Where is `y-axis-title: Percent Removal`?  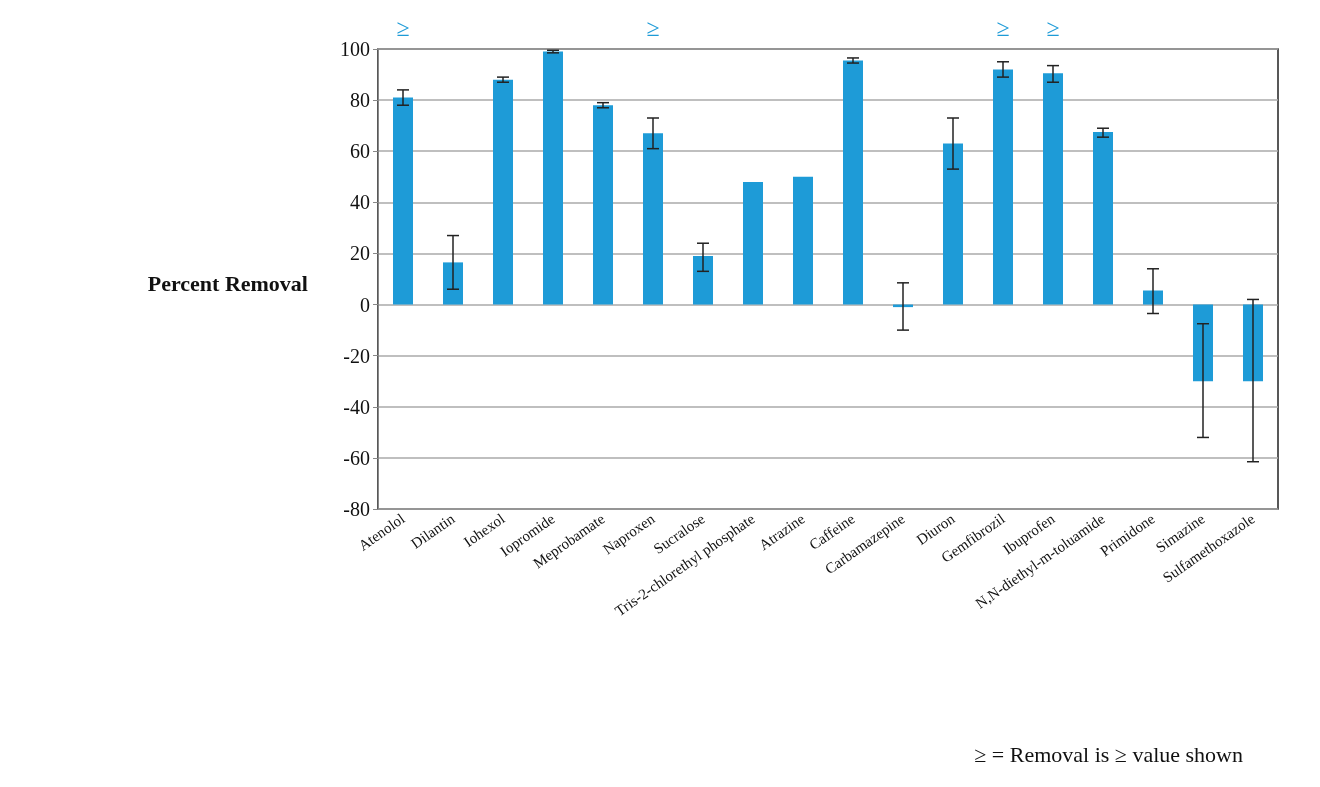
y-axis-title: Percent Removal is located at coordinates (227, 283).